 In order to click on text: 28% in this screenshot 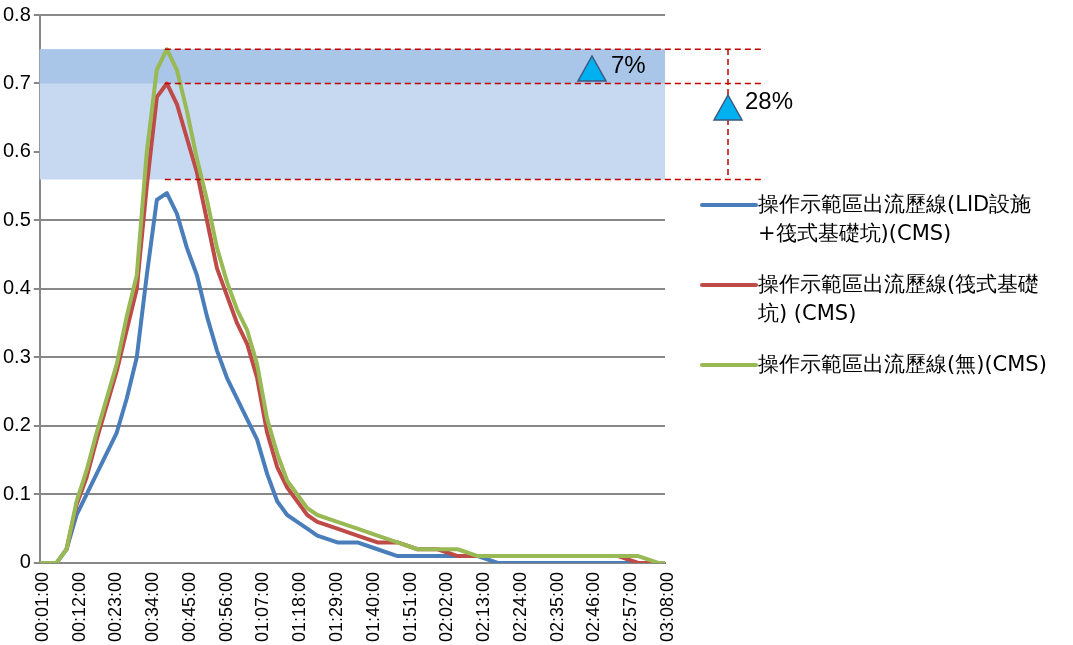, I will do `click(769, 101)`.